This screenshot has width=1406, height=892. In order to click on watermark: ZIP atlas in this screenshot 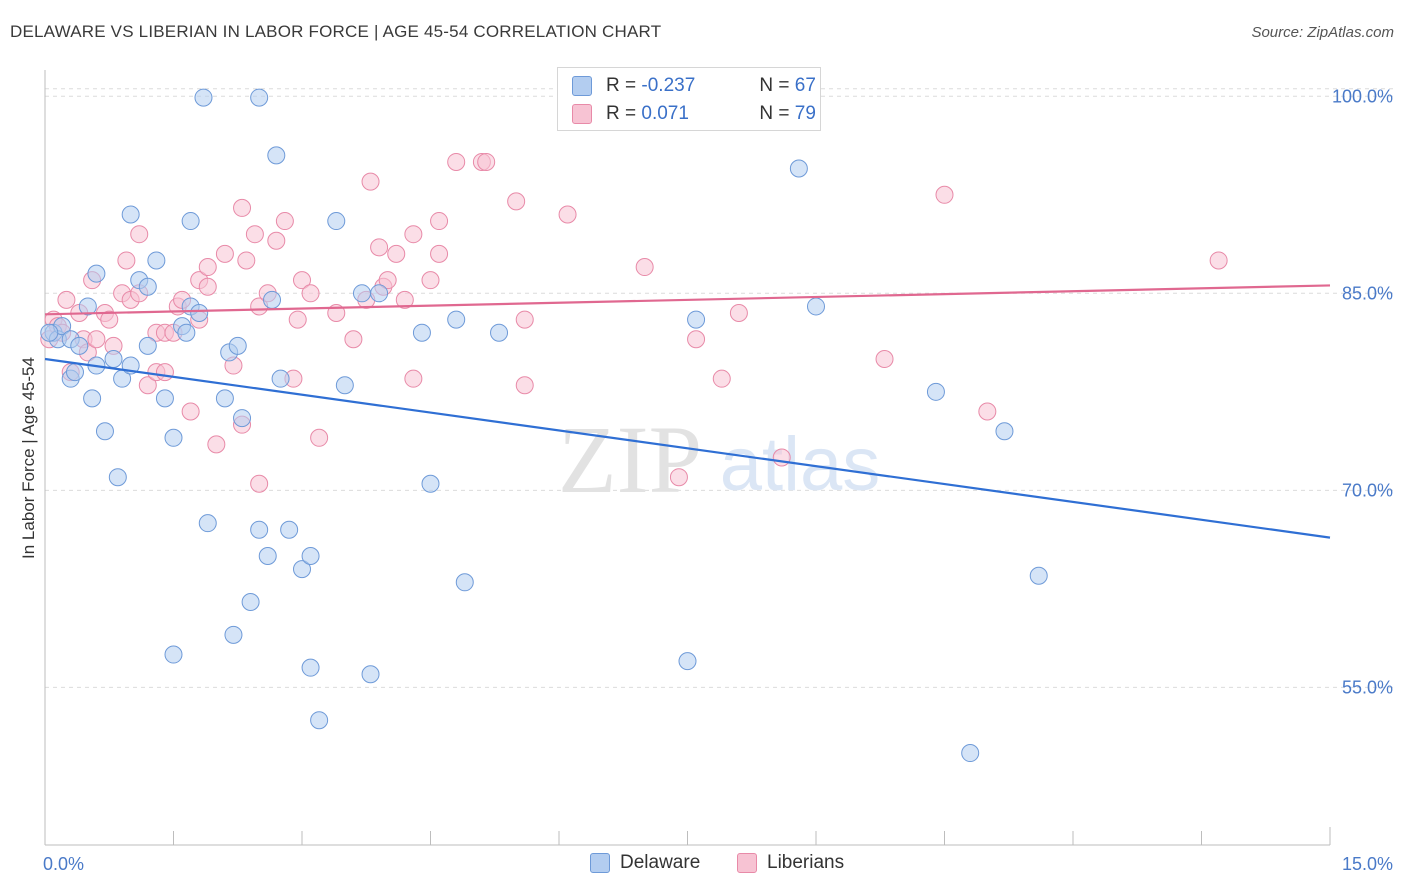, I will do `click(719, 459)`.